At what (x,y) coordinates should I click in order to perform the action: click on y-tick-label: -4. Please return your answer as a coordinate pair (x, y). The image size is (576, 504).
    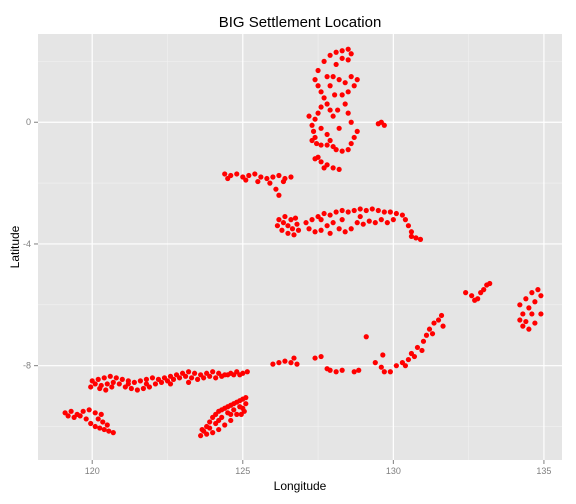
    Looking at the image, I should click on (27, 244).